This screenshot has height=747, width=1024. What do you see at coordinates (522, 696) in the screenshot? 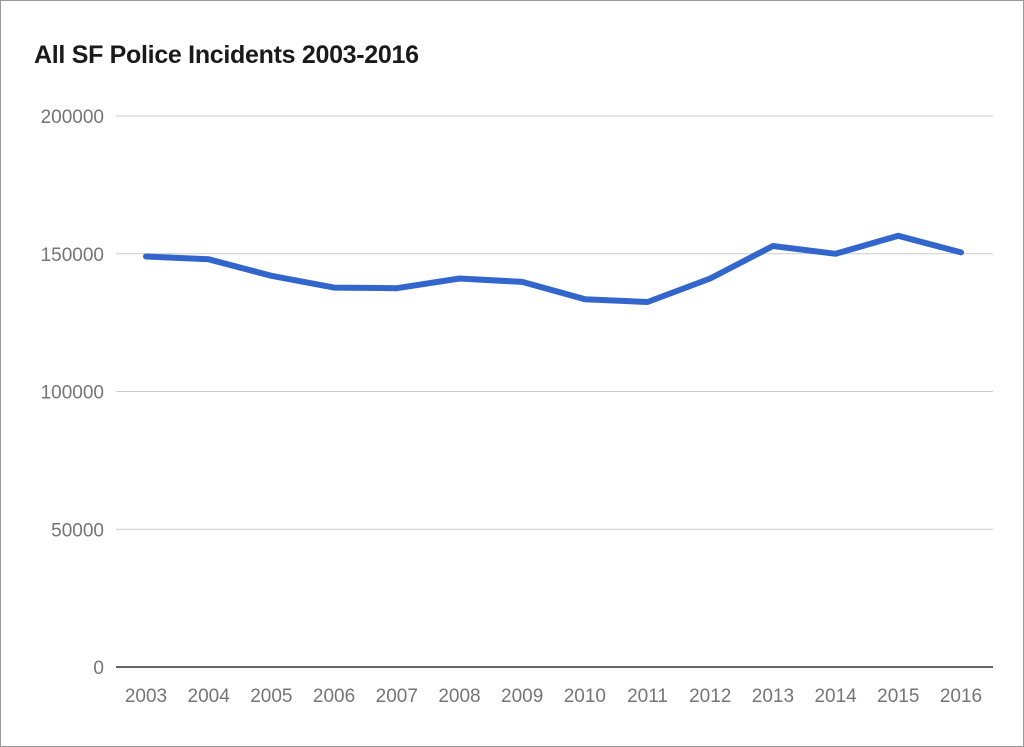
I see `x-tick-label: 2009` at bounding box center [522, 696].